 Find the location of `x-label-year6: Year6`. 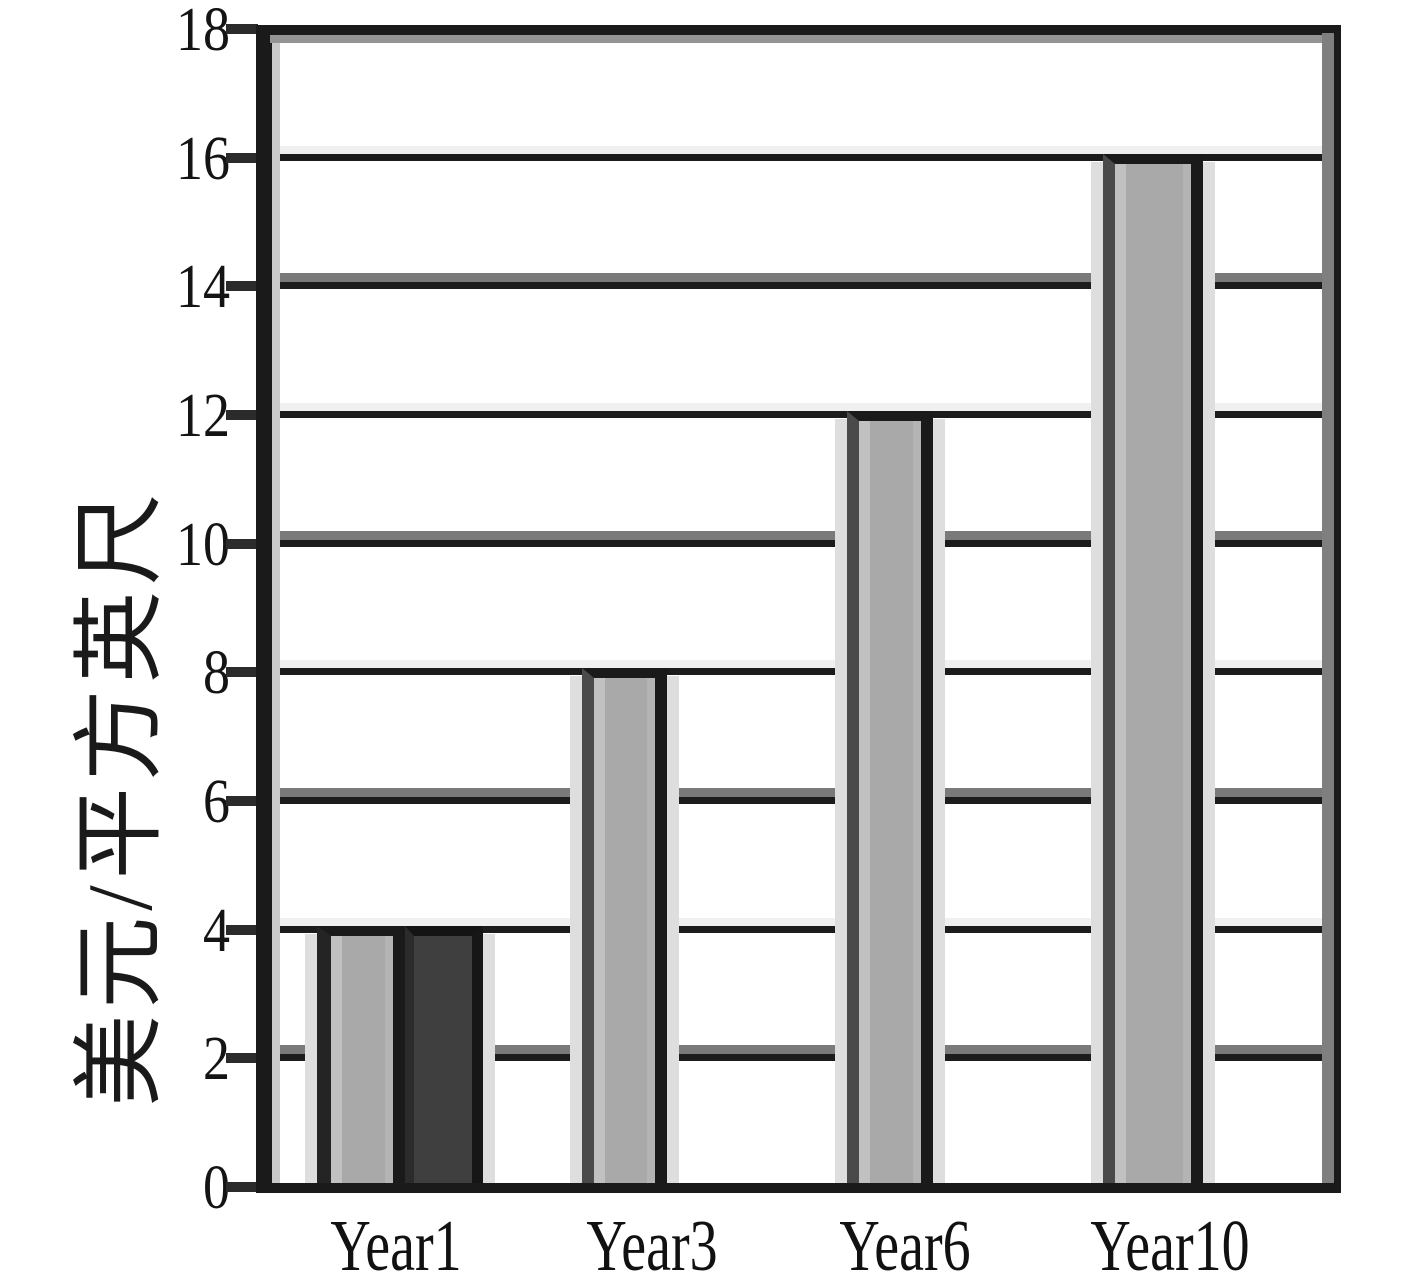

x-label-year6: Year6 is located at coordinates (905, 1240).